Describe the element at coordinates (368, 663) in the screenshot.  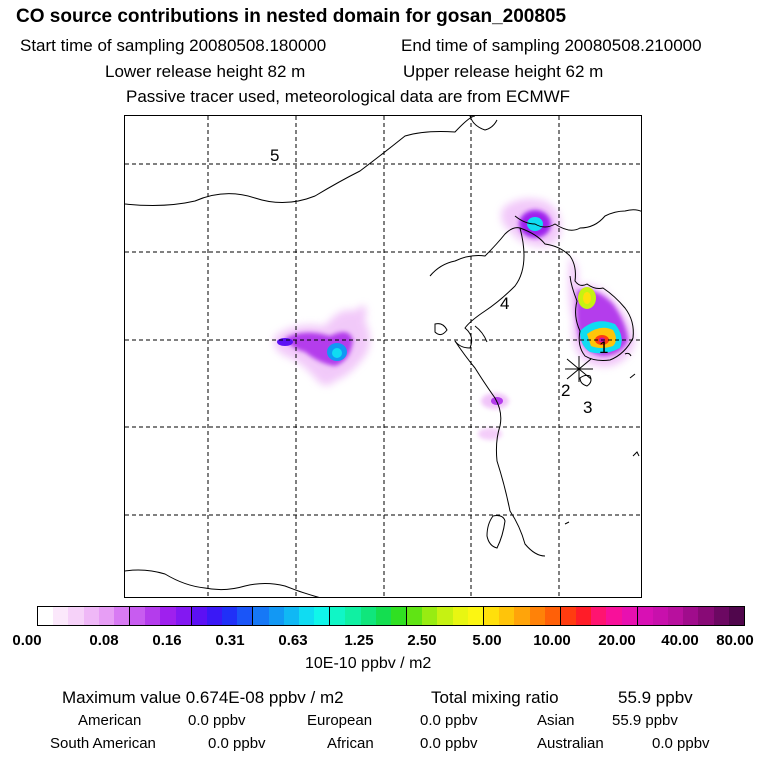
I see `colorbar-unit: 10E-10 ppbv / m2` at that location.